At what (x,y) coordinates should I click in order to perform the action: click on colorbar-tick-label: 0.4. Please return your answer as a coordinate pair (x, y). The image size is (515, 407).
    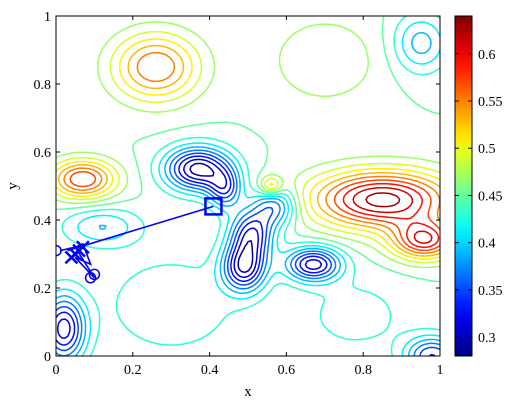
    Looking at the image, I should click on (487, 244).